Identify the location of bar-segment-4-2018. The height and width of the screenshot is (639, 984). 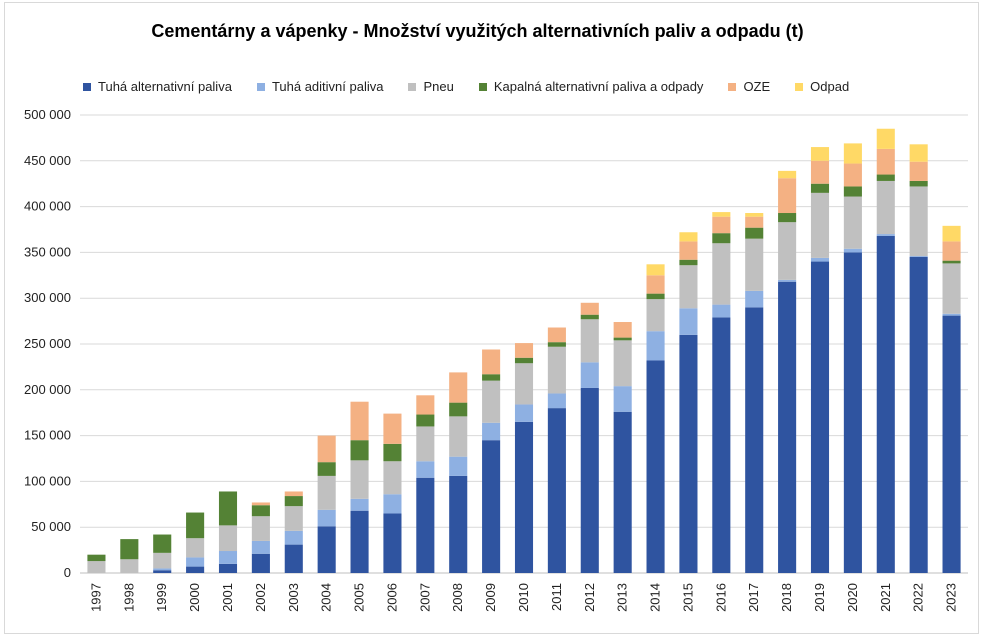
(787, 196).